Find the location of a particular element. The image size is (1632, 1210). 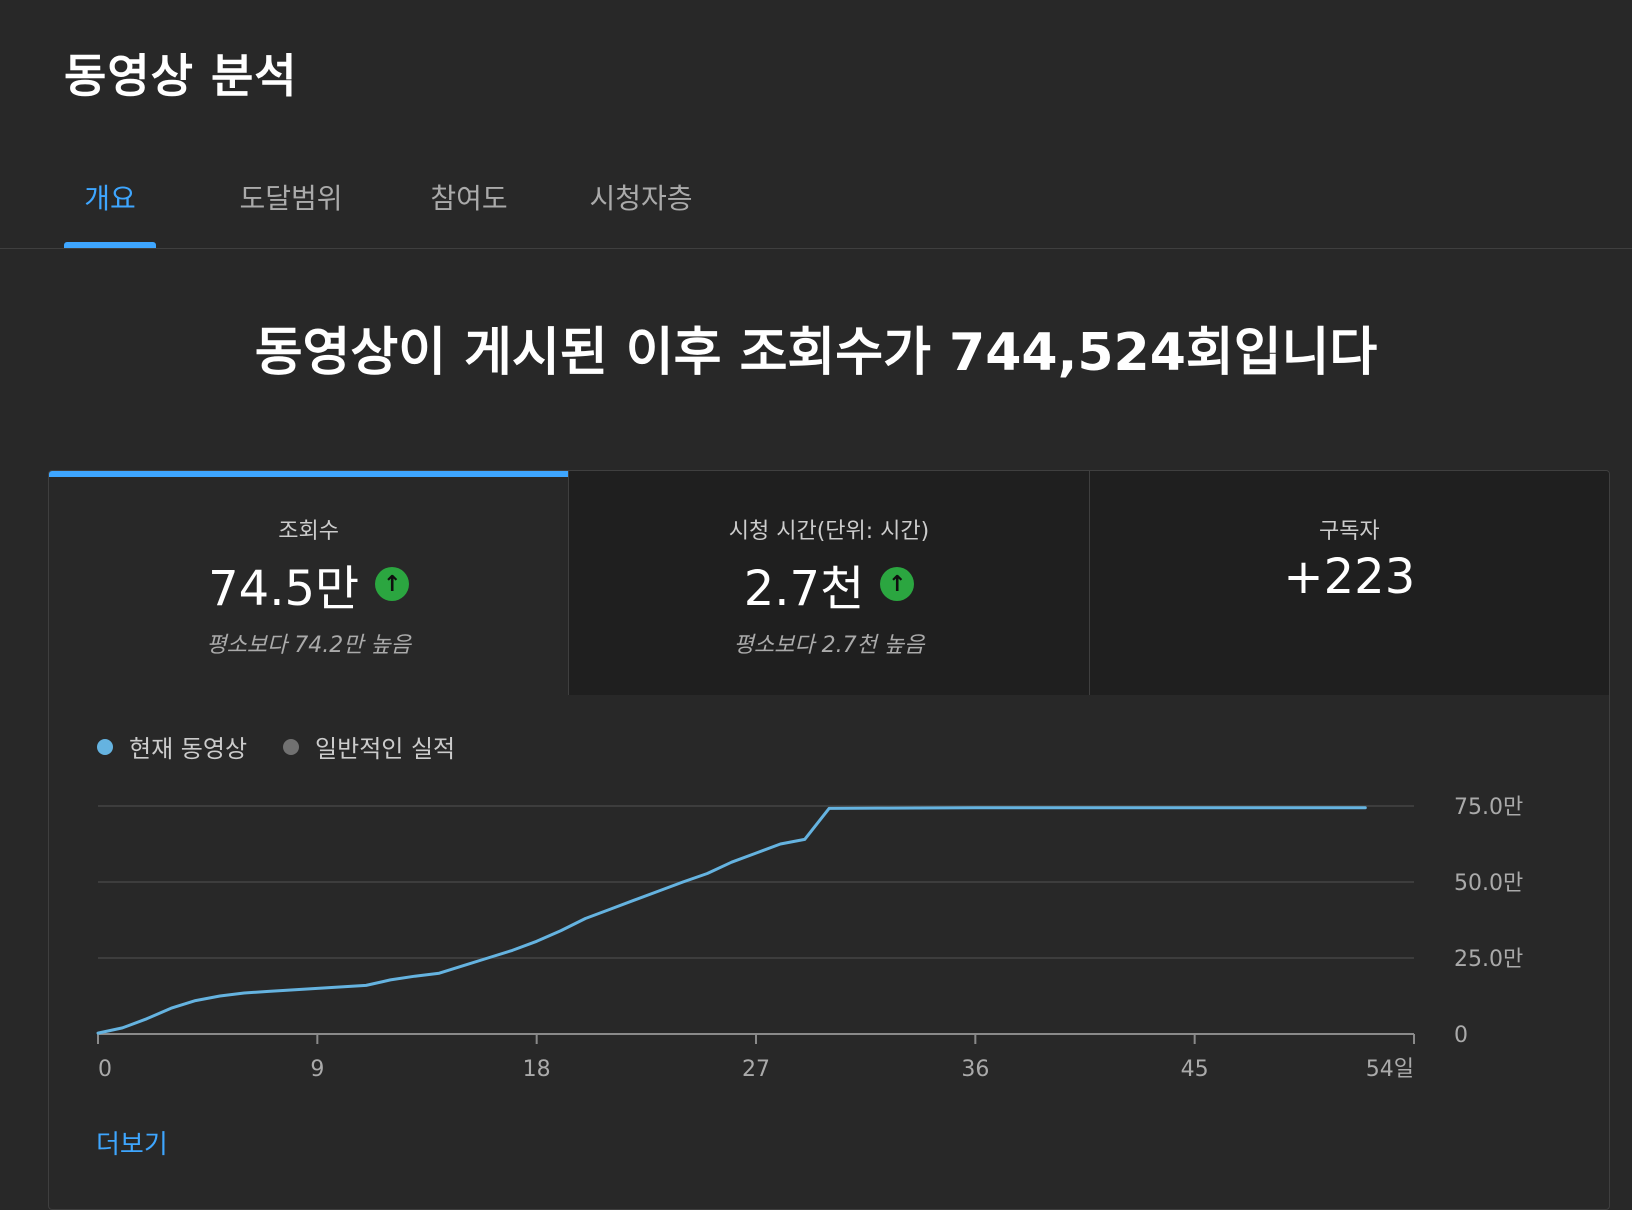

metric-value-row: 2.7천 ↑ is located at coordinates (828, 584).